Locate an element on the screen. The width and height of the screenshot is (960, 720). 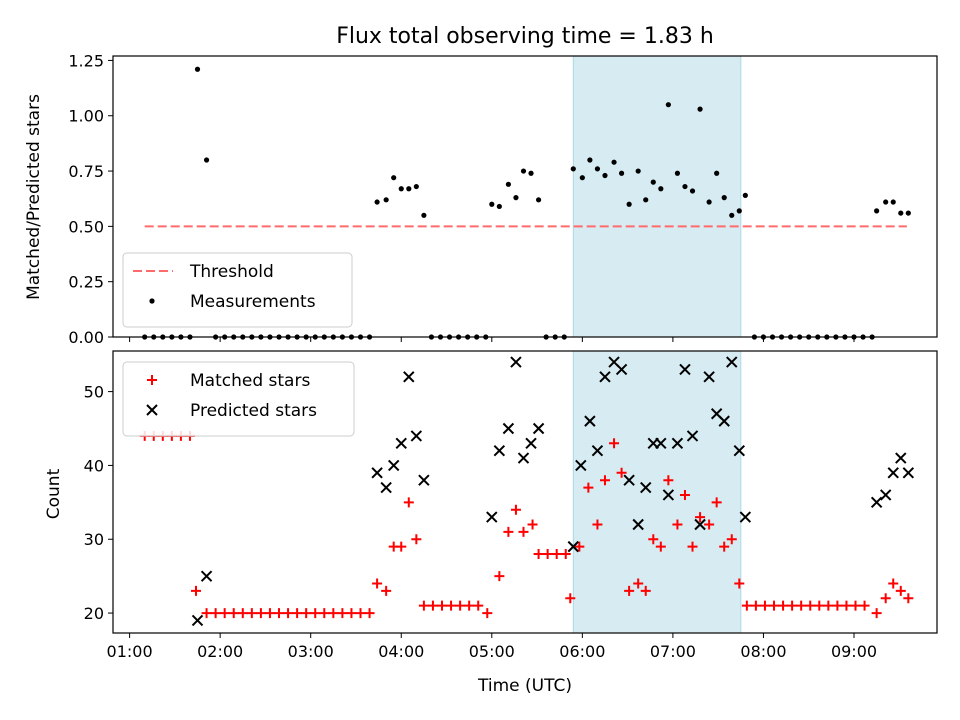
bottom-y-tick-label: 50 is located at coordinates (94, 392).